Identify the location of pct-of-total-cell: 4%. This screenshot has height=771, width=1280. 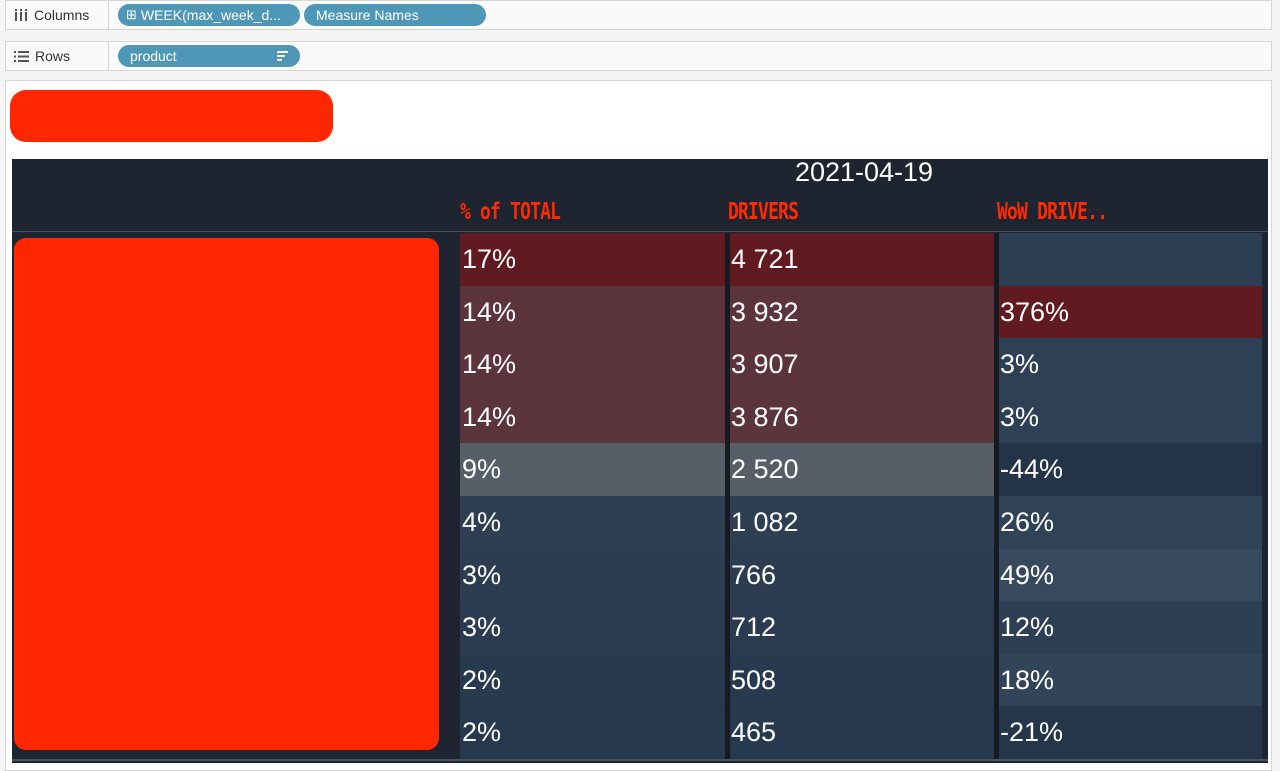
(592, 523).